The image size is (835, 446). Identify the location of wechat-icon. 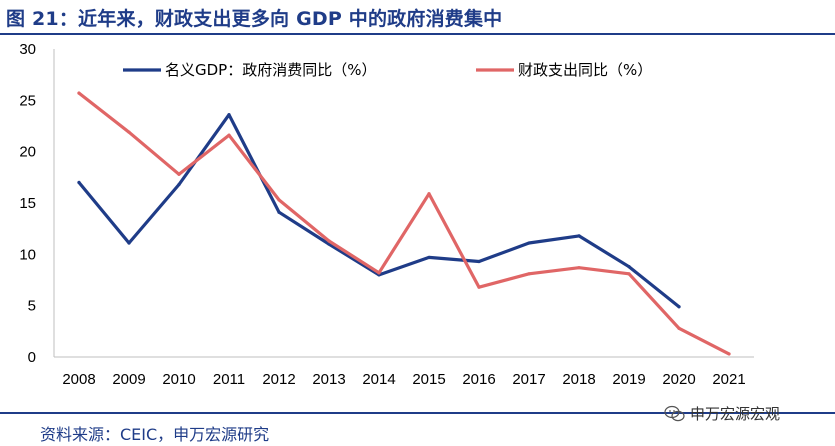
(674, 413).